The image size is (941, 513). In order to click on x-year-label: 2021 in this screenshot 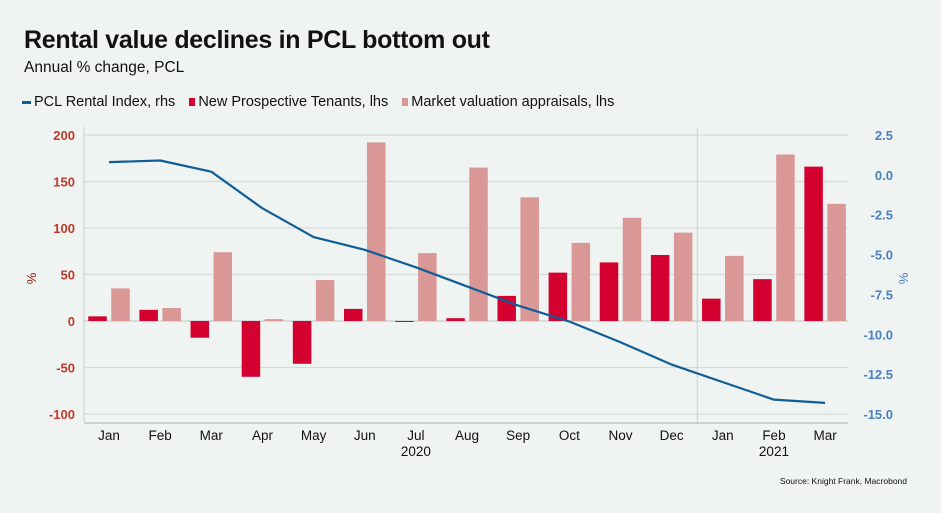, I will do `click(774, 451)`.